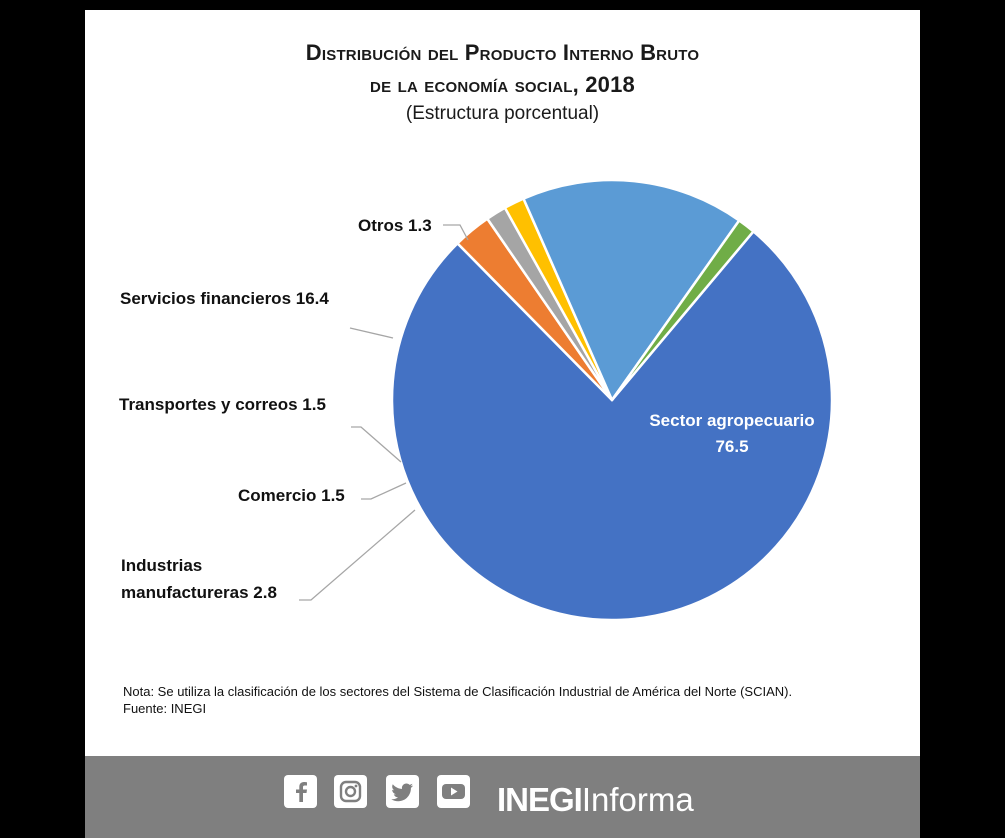 The width and height of the screenshot is (1005, 838). Describe the element at coordinates (502, 113) in the screenshot. I see `chart-subtitle: (Estructura porcentual)` at that location.